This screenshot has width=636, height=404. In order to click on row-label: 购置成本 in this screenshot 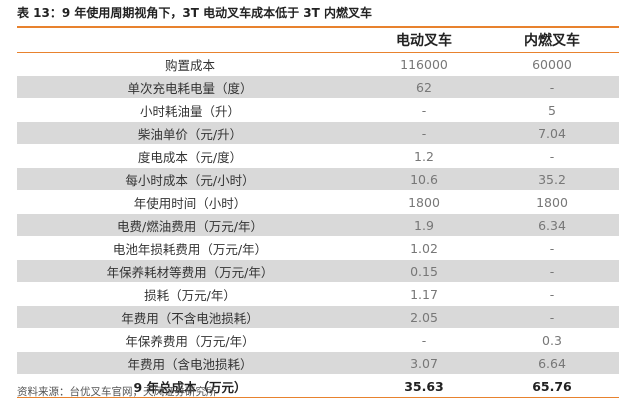, I will do `click(190, 64)`.